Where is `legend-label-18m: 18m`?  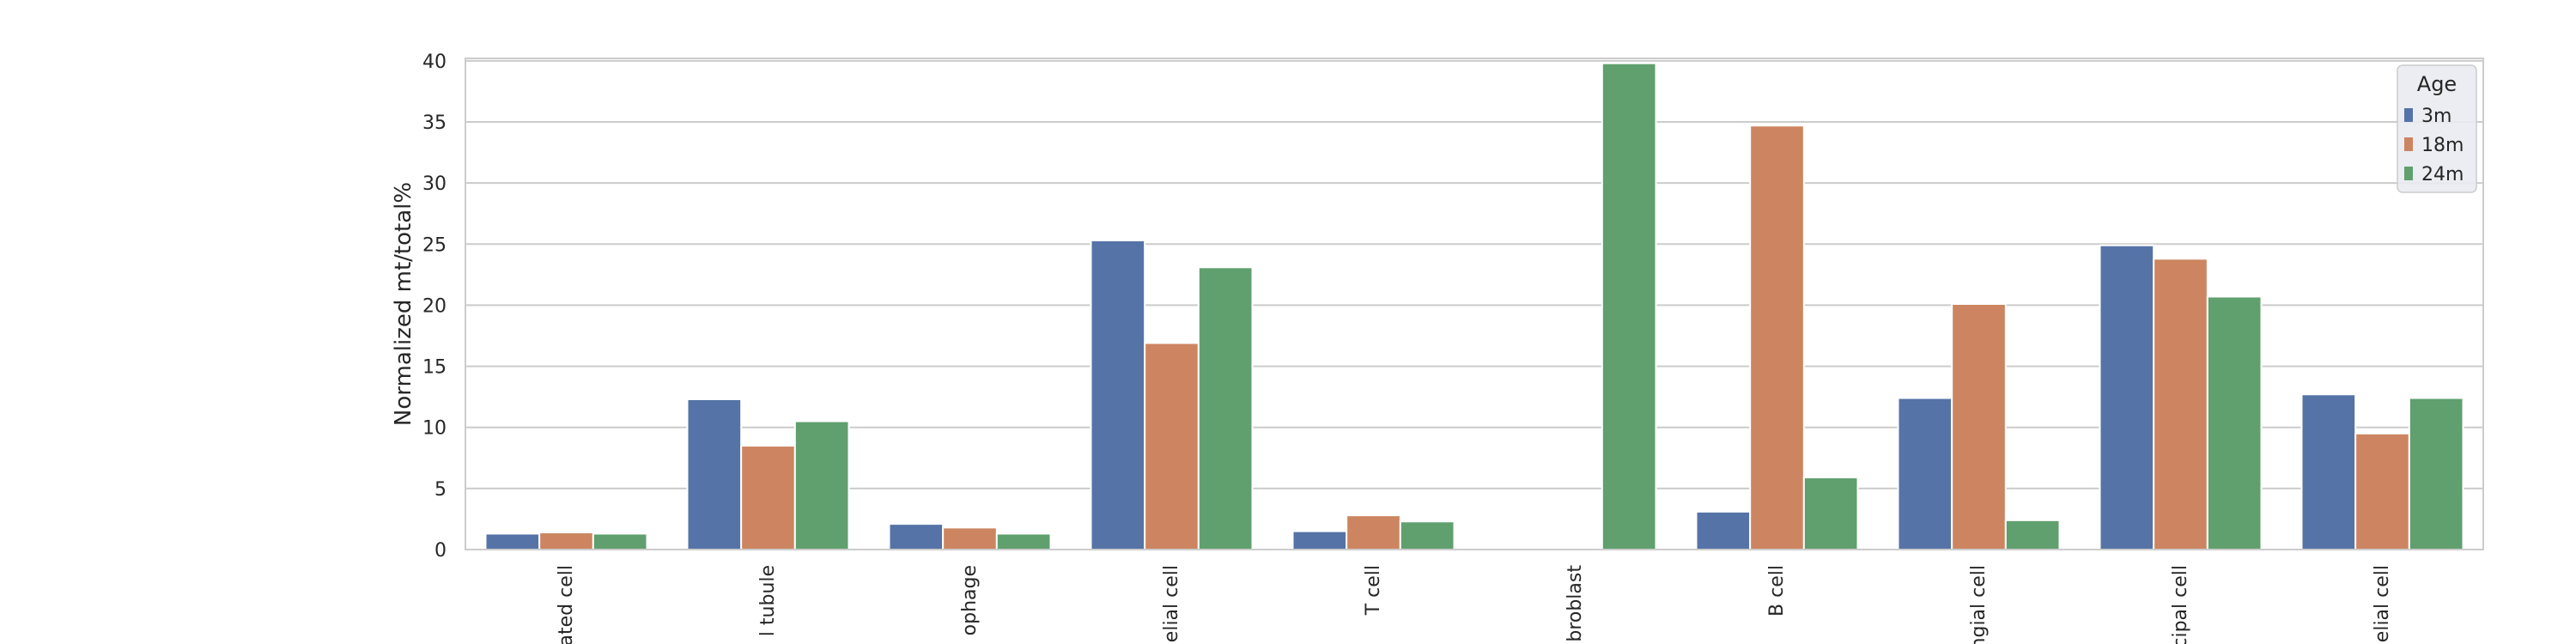
legend-label-18m: 18m is located at coordinates (2442, 145).